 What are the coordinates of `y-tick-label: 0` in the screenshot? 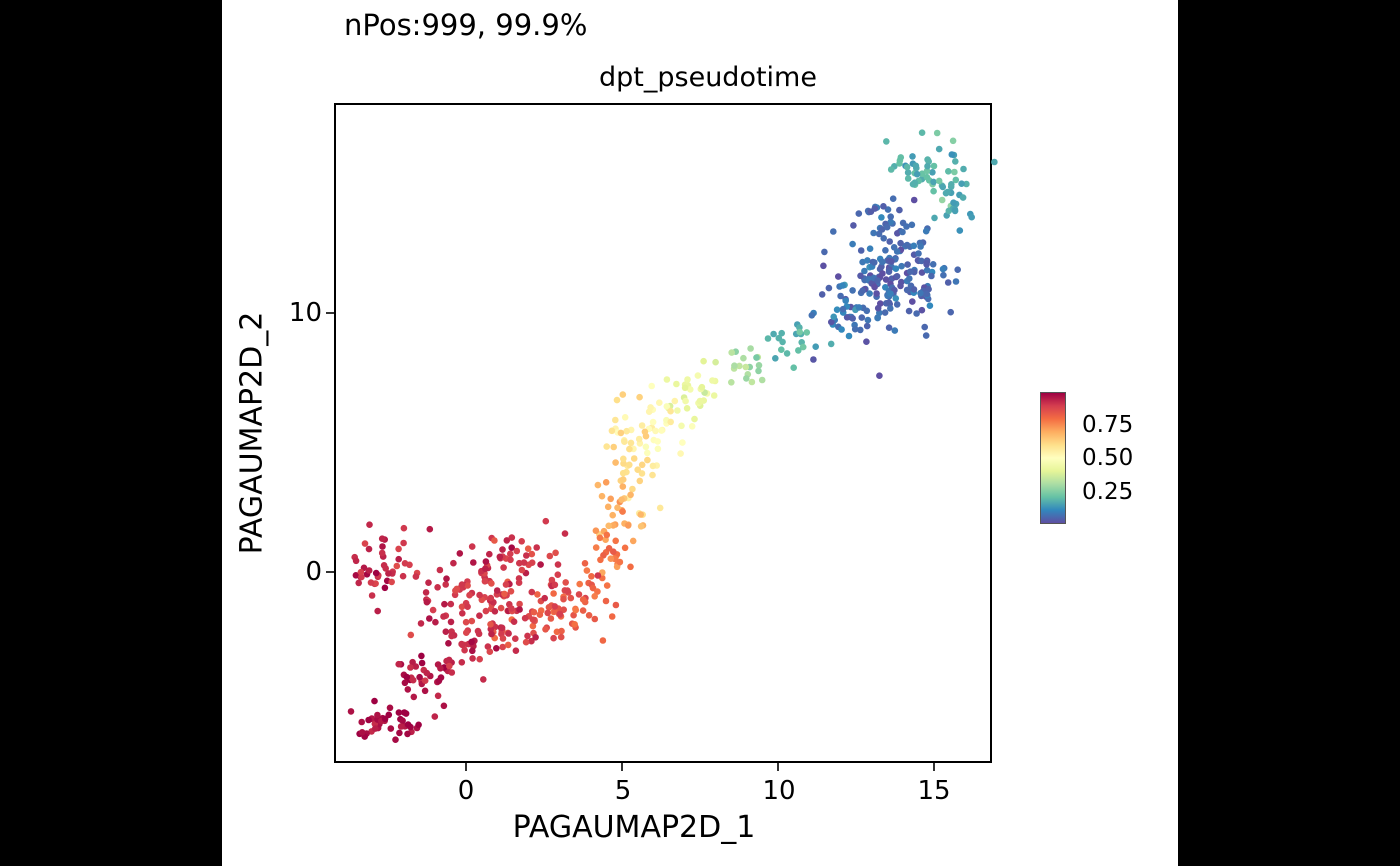 It's located at (313, 572).